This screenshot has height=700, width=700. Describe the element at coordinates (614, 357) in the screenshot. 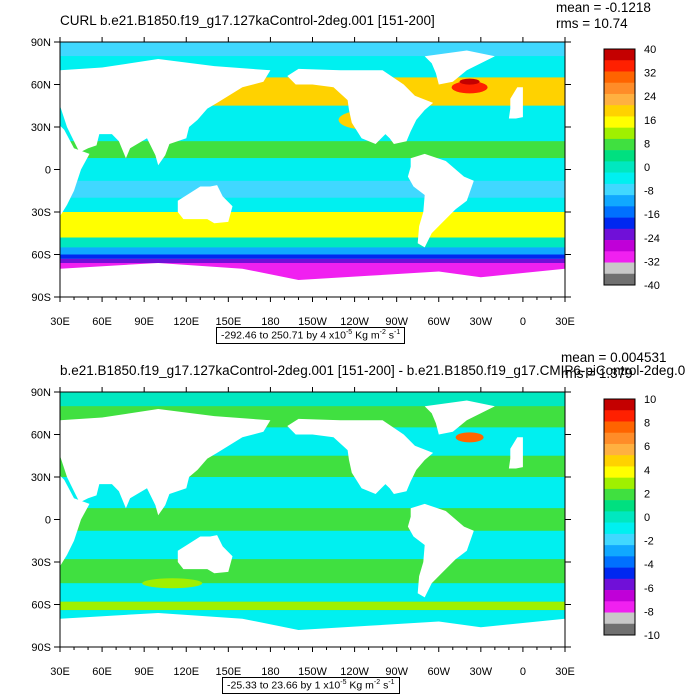

I see `mean-stat: mean = 0.004531` at that location.